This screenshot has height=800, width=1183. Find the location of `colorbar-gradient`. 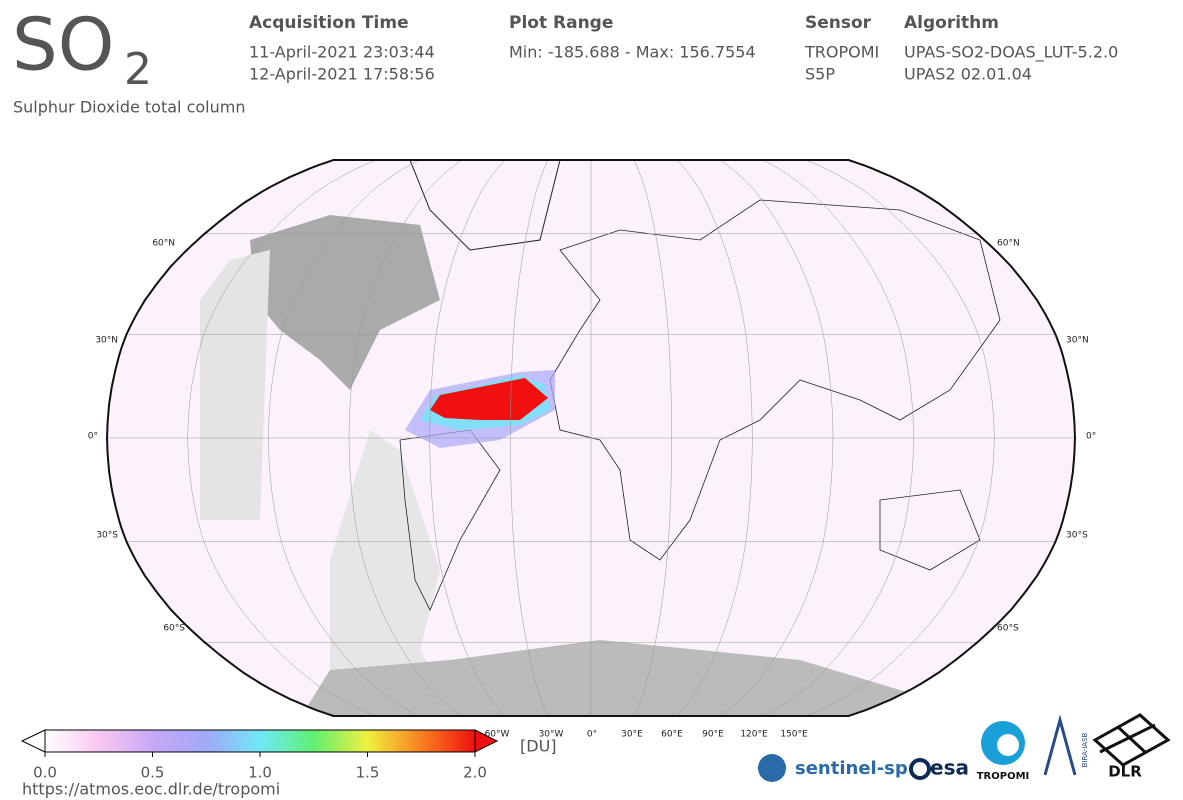

colorbar-gradient is located at coordinates (260, 741).